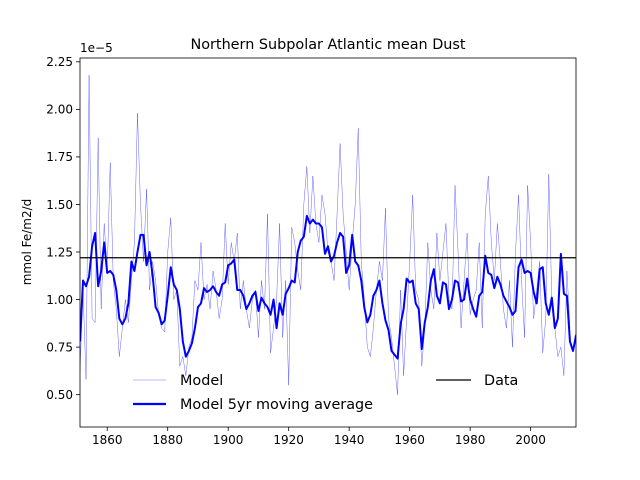 This screenshot has width=640, height=480. Describe the element at coordinates (96, 48) in the screenshot. I see `y-offset-label: 1e−5` at that location.